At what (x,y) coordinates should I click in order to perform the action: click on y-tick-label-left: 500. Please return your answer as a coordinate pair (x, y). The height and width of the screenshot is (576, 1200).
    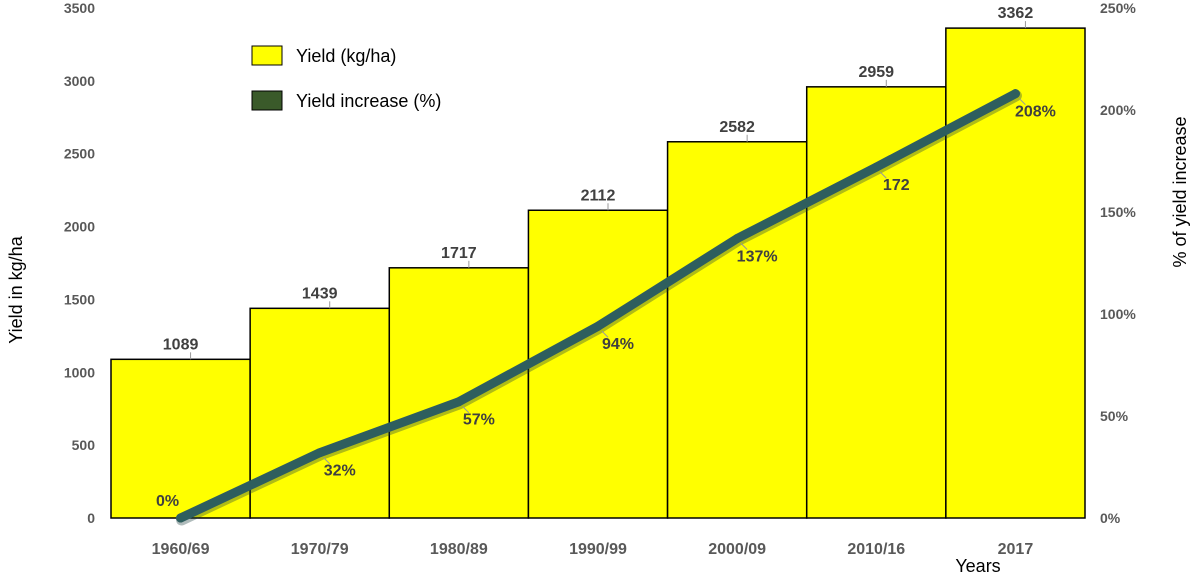
    Looking at the image, I should click on (84, 445).